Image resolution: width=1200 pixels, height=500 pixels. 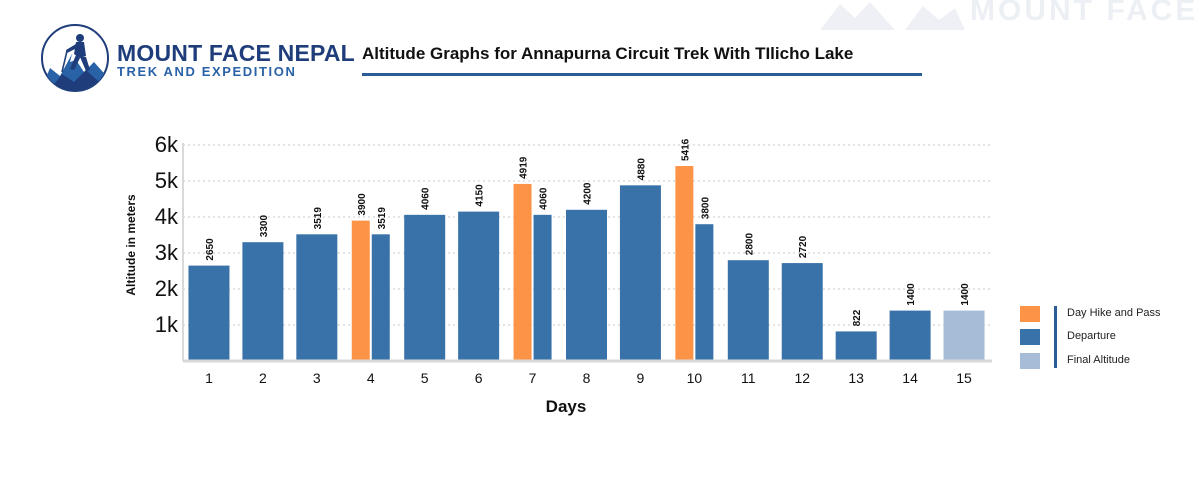 I want to click on x-tick-label-day-6: 6, so click(x=479, y=378).